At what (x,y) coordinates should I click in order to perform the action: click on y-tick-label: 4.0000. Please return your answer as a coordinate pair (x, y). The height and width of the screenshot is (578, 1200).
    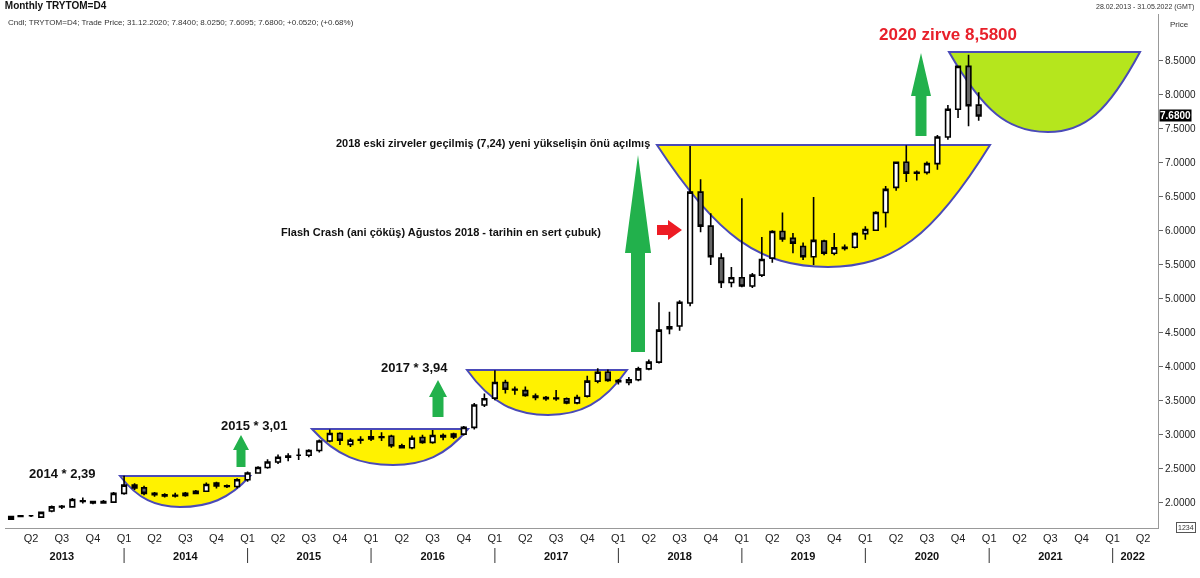
    Looking at the image, I should click on (1181, 366).